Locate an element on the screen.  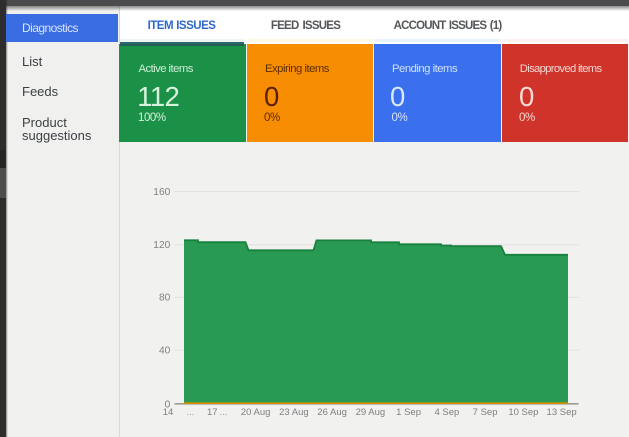
svg-text: 23 Aug is located at coordinates (294, 412).